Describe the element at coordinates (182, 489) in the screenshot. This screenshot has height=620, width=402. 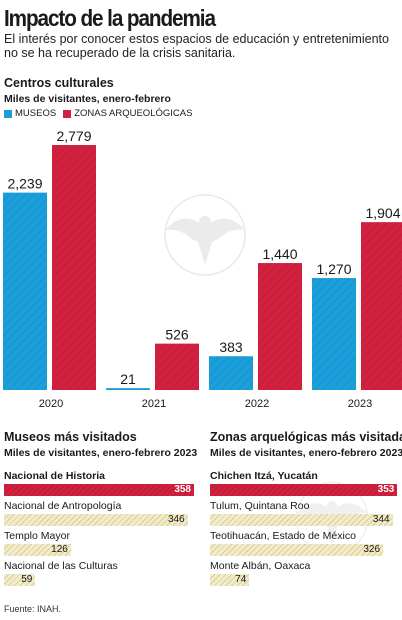
I see `museum-row-value: 358` at that location.